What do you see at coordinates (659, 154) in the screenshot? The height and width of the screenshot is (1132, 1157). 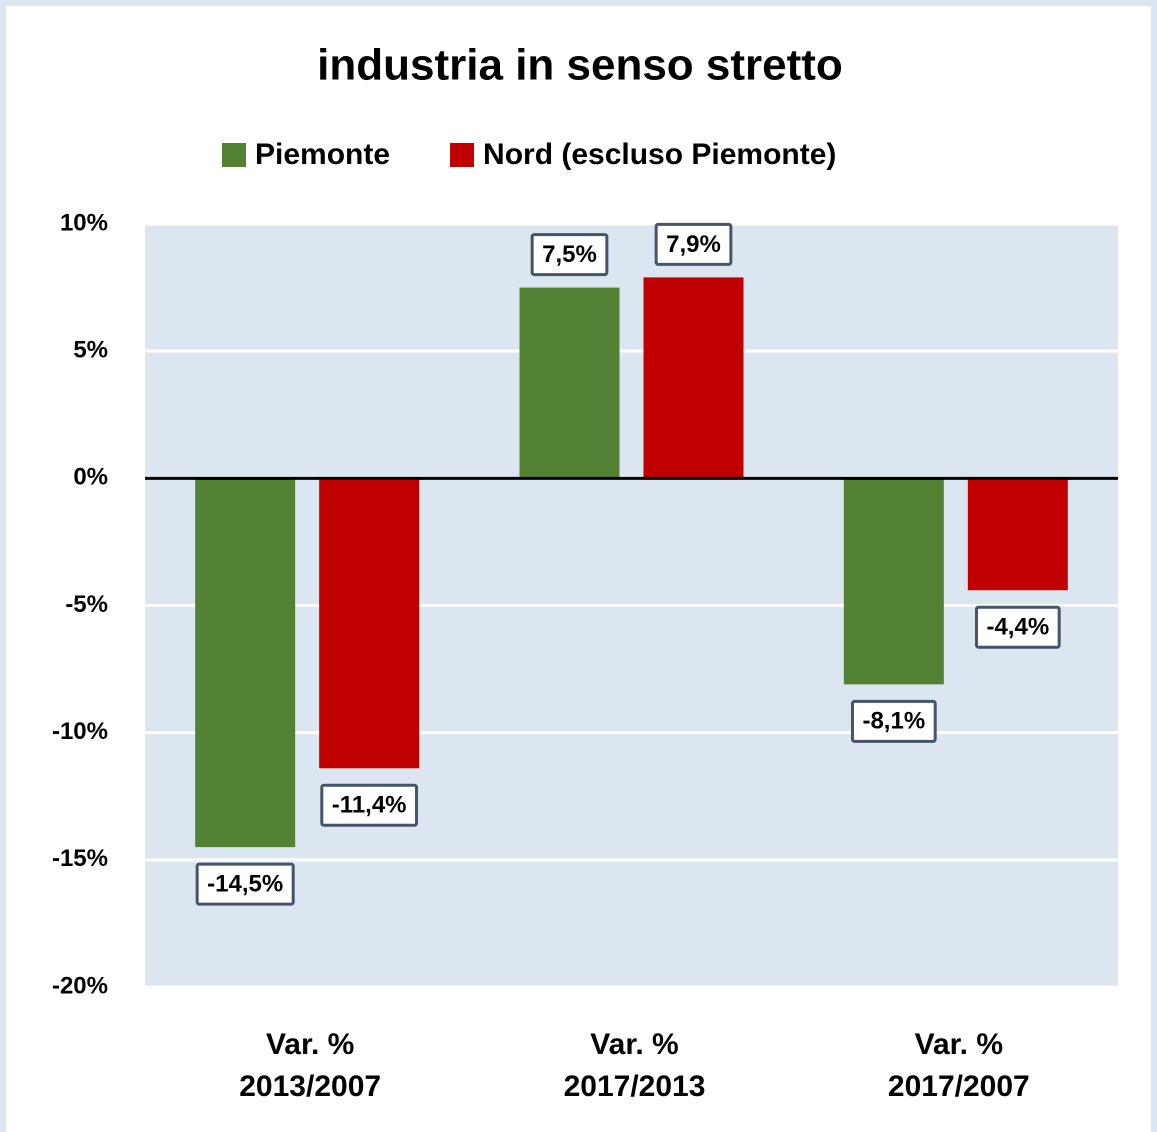 I see `legend-label: Nord (escluso Piemonte)` at bounding box center [659, 154].